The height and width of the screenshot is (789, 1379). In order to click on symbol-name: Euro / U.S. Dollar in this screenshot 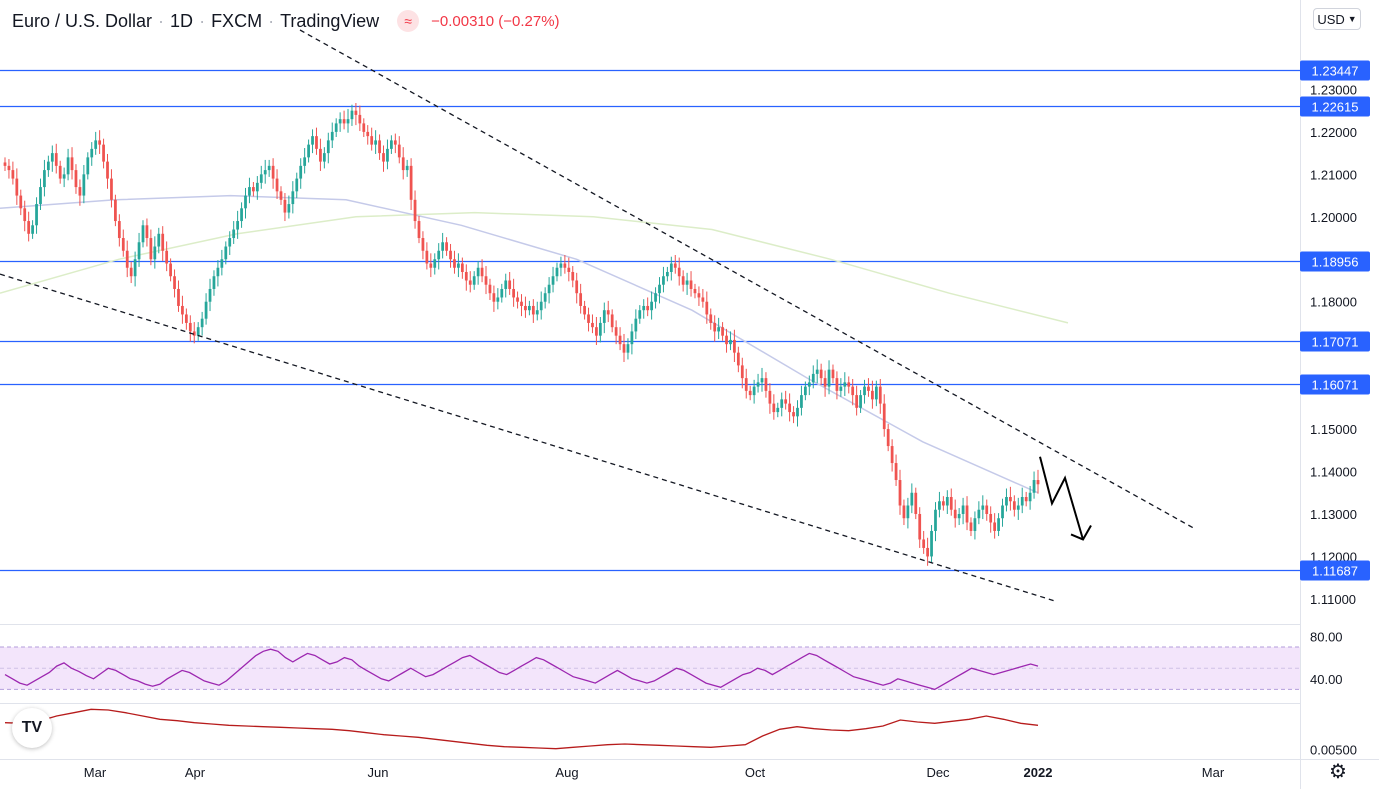, I will do `click(82, 20)`.